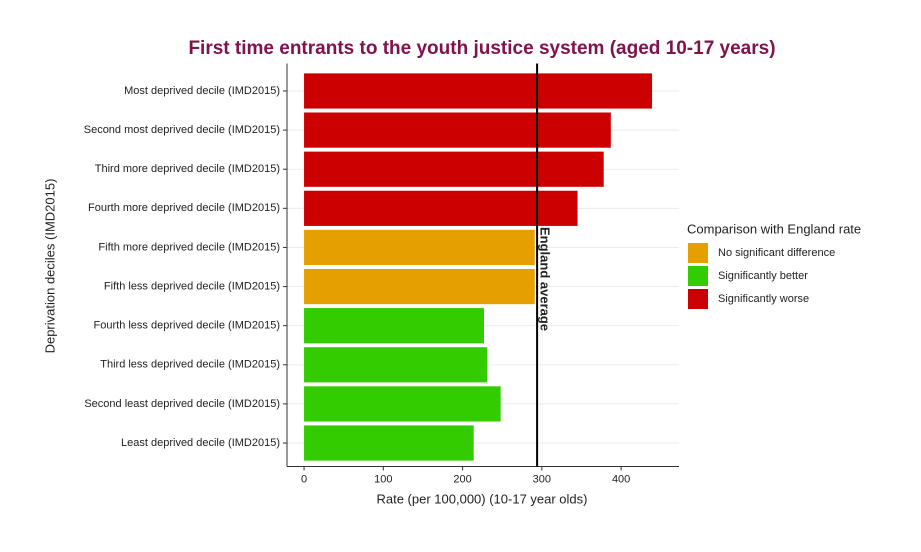 Image resolution: width=921 pixels, height=552 pixels. Describe the element at coordinates (481, 498) in the screenshot. I see `x-axis-title: Rate (per 100,000) (10-17 year olds)` at that location.